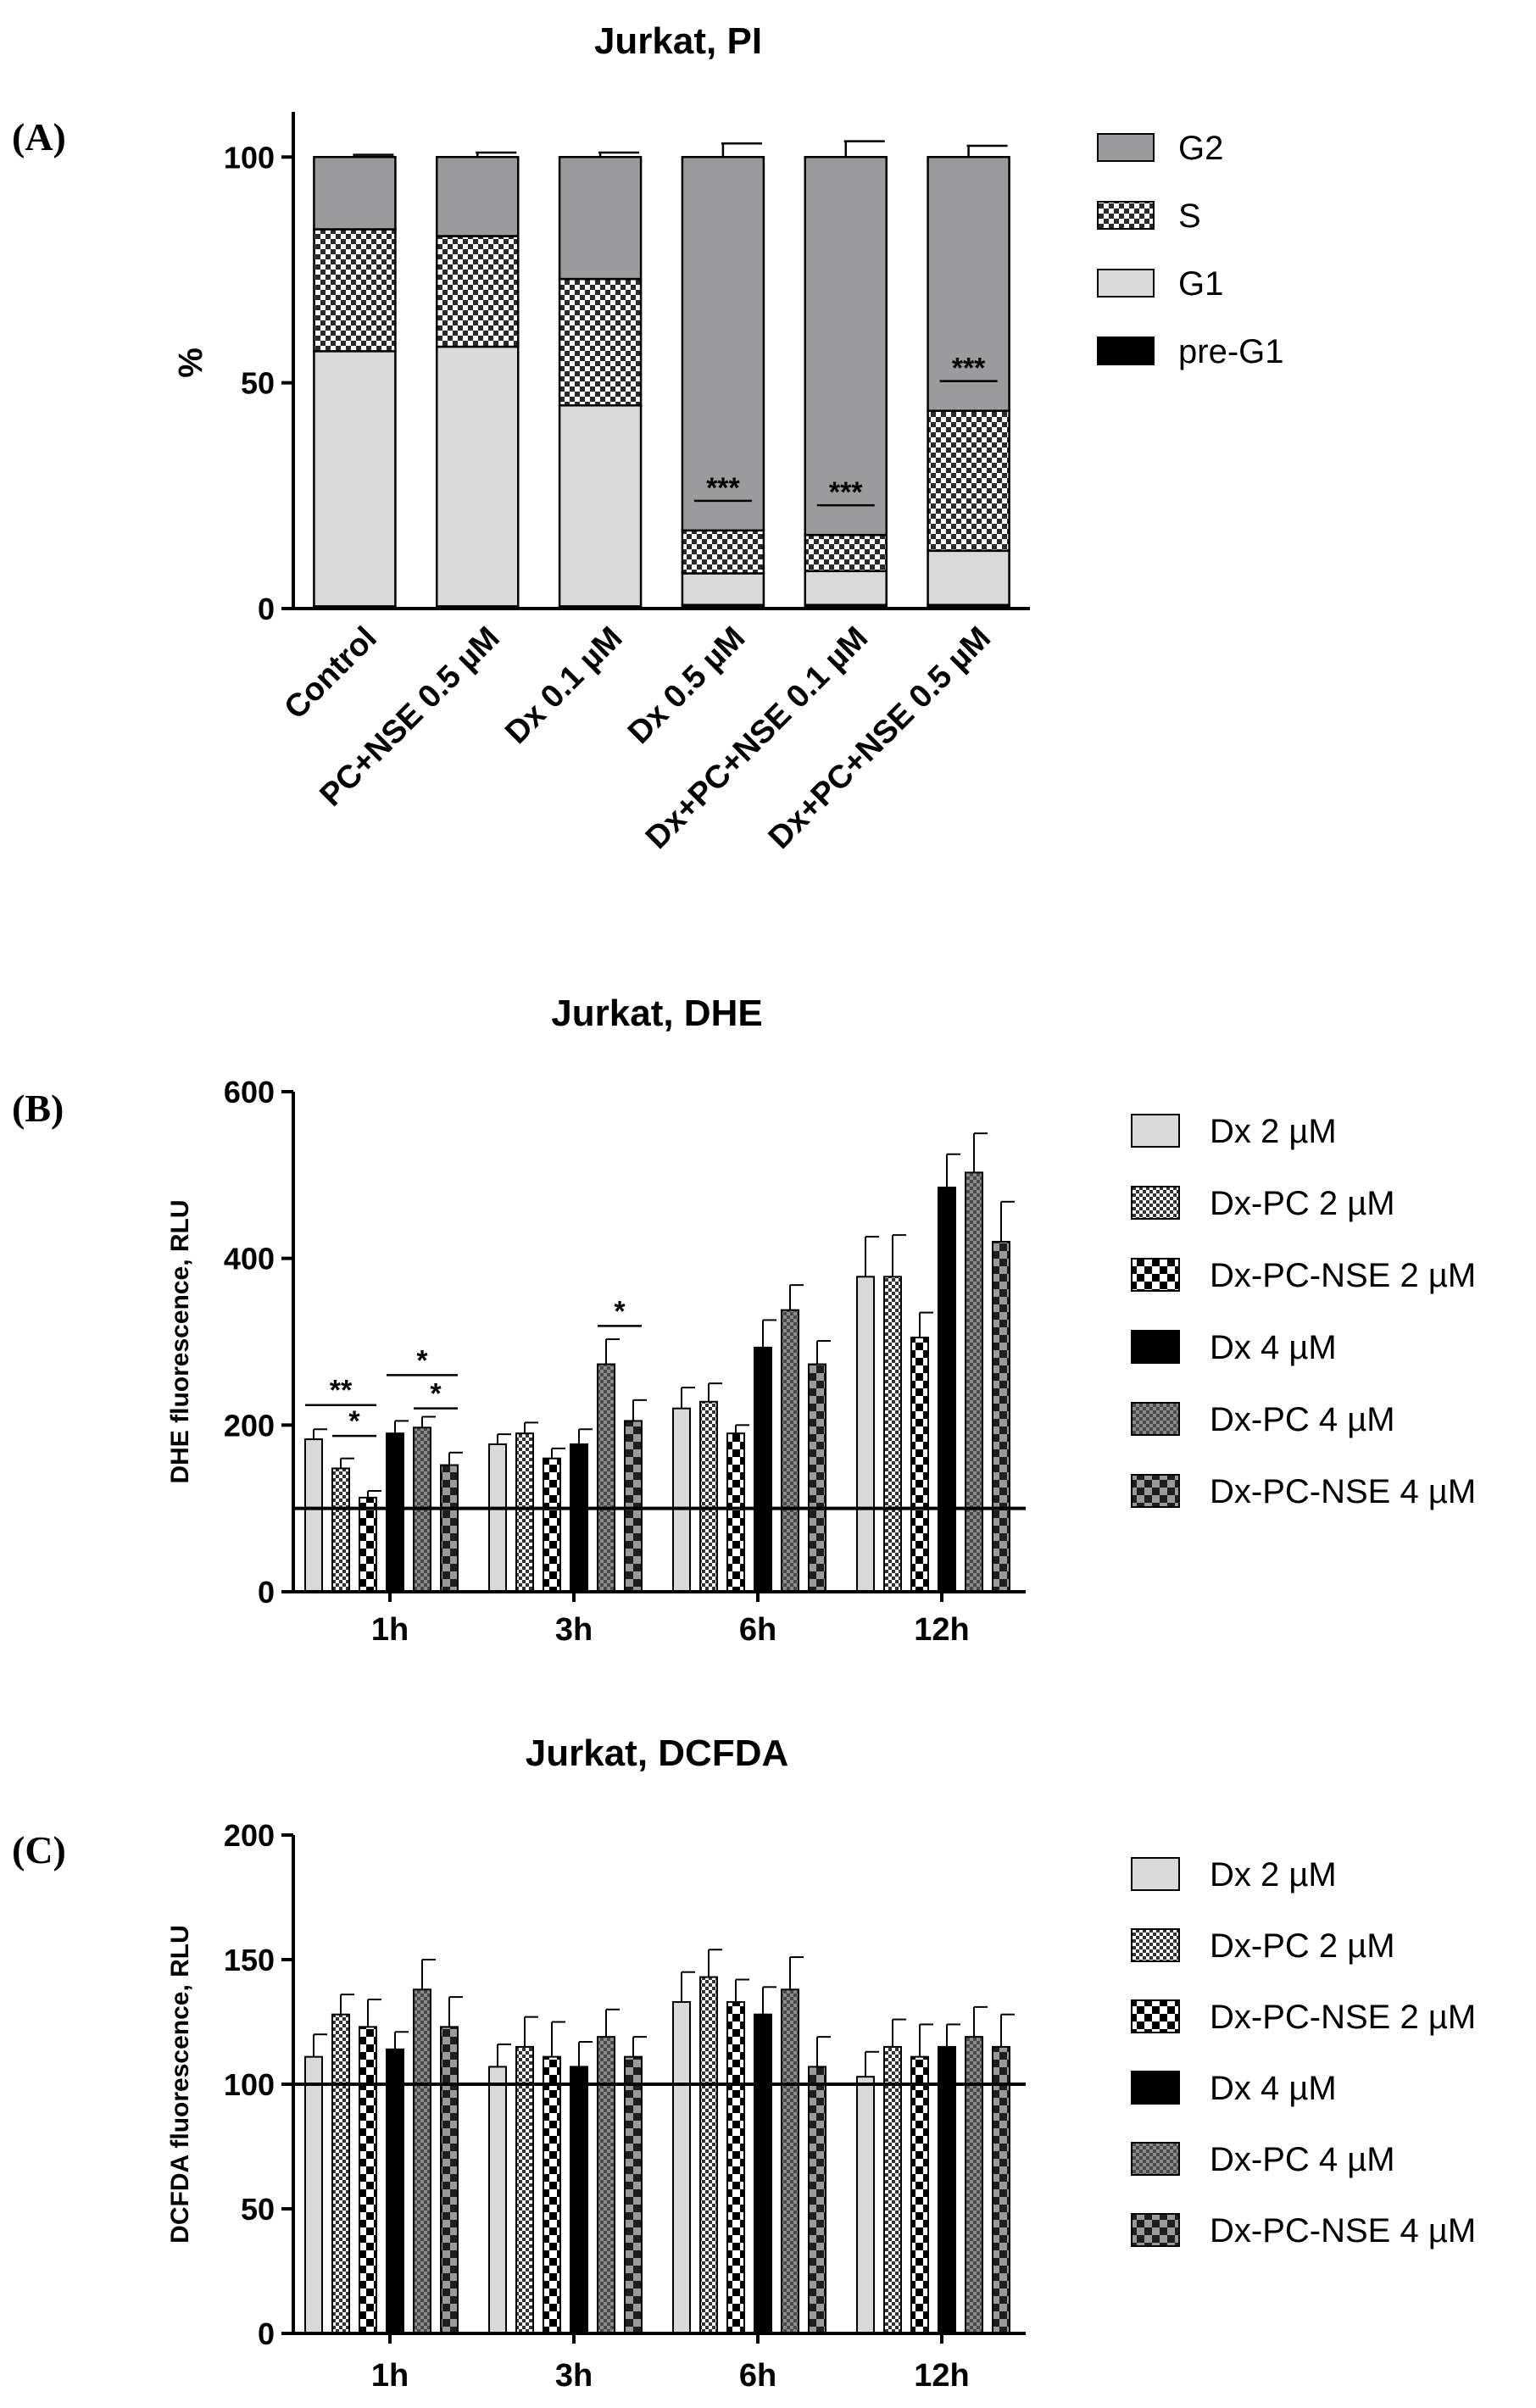 This screenshot has height=2408, width=1536. What do you see at coordinates (180, 2084) in the screenshot?
I see `y-axis-label: DCFDA fluorescence, RLU` at bounding box center [180, 2084].